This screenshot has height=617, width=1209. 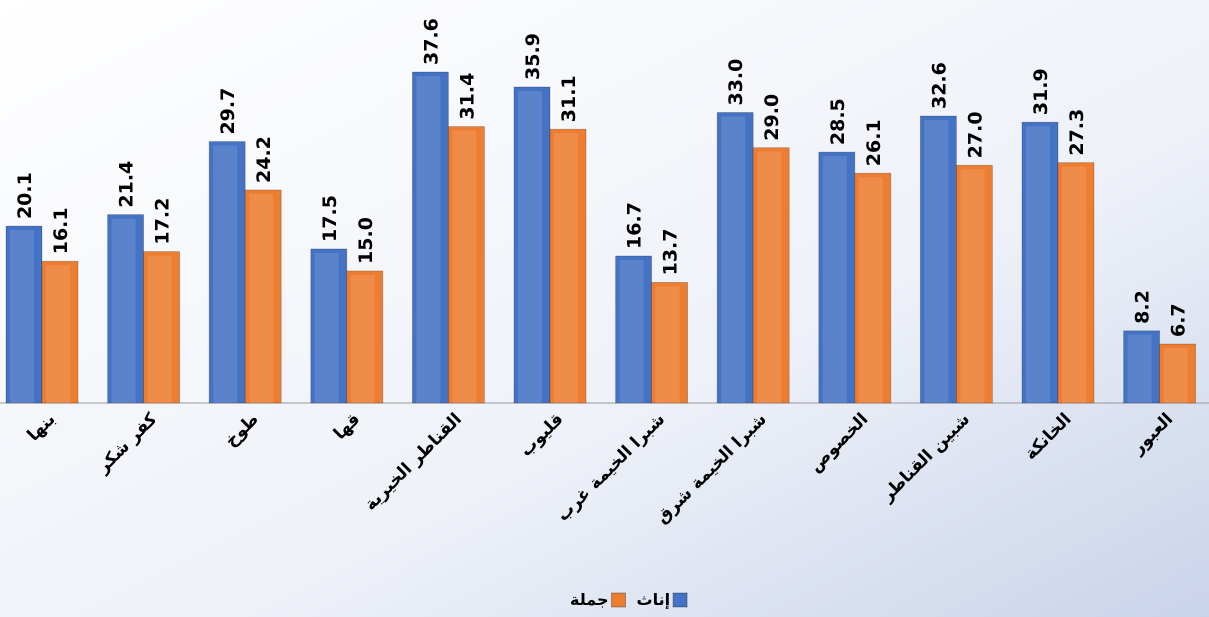 What do you see at coordinates (654, 599) in the screenshot?
I see `legend-label: إناث` at bounding box center [654, 599].